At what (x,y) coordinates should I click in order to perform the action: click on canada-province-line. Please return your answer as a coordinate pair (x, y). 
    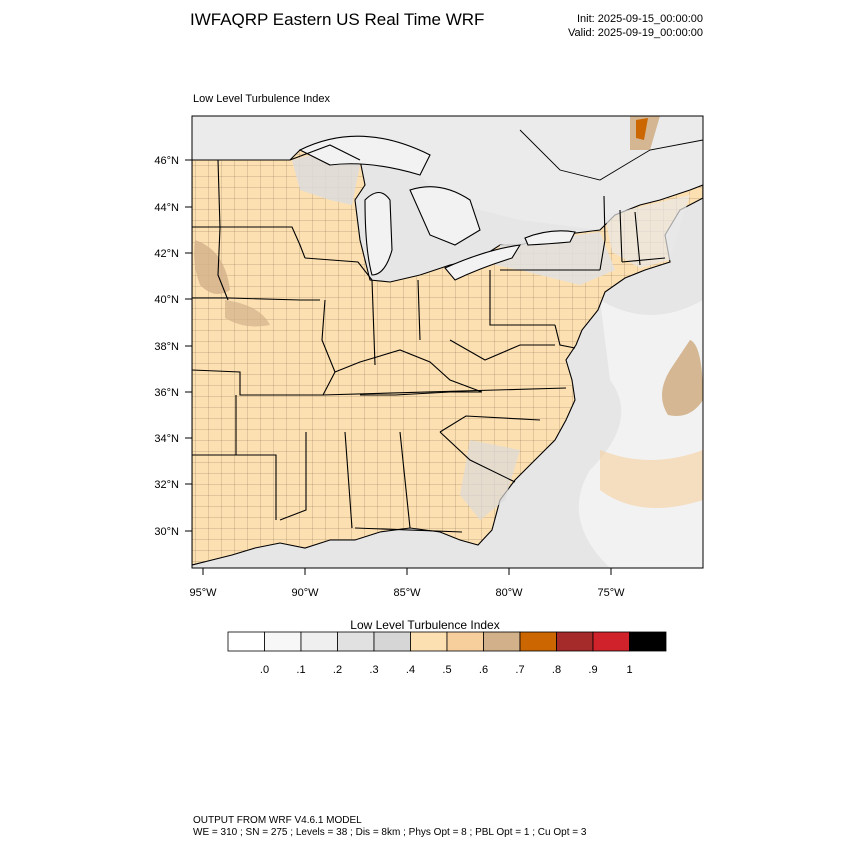
    Looking at the image, I should click on (611, 155).